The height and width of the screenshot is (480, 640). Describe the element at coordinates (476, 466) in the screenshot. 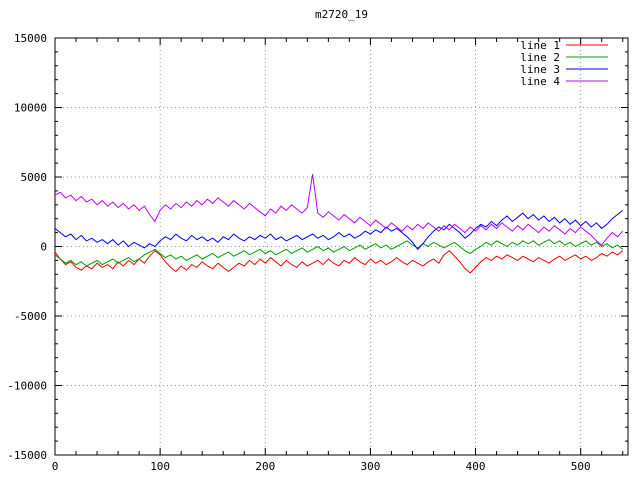

I see `x-tick-label: 400` at that location.